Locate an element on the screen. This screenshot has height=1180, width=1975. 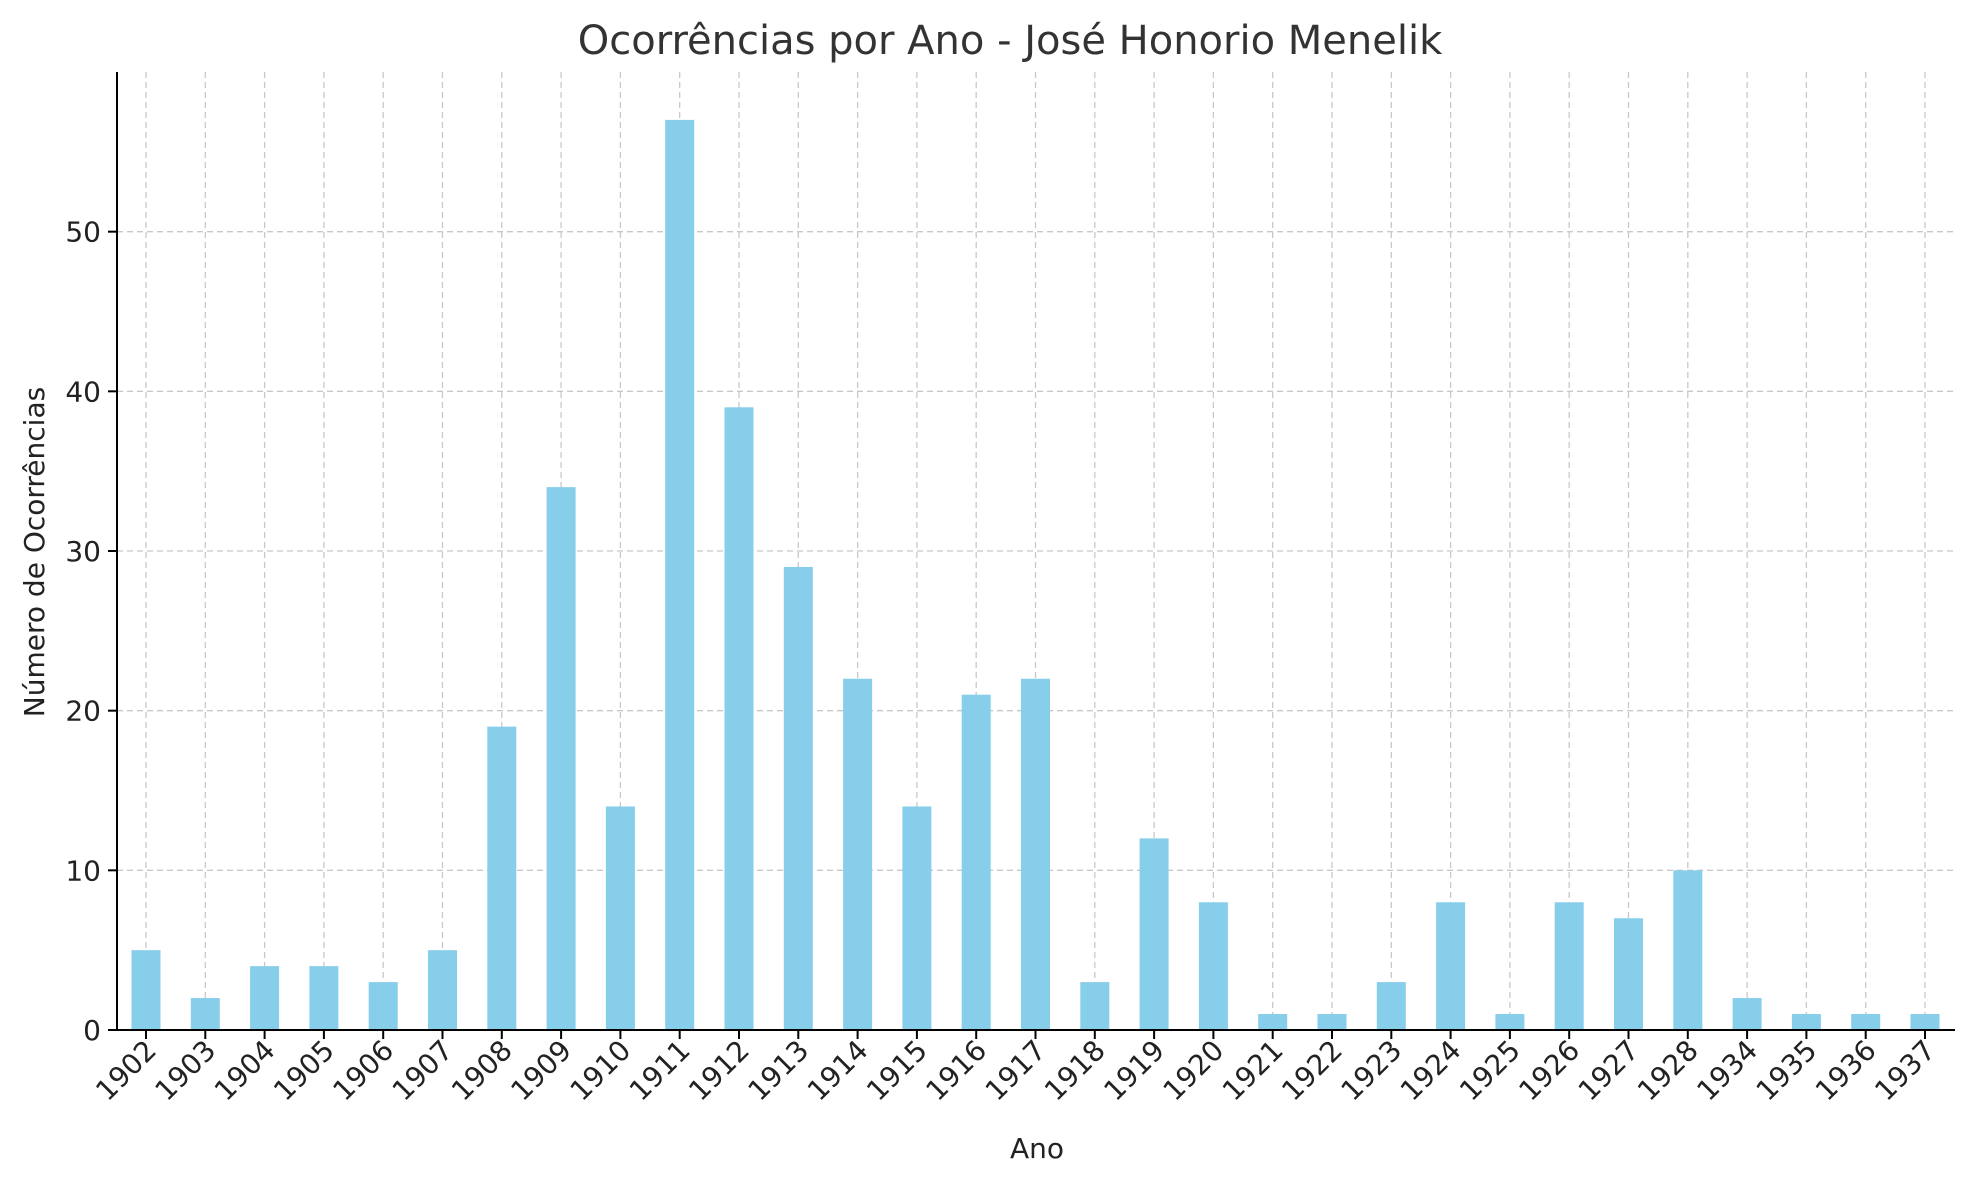
x-tick-label: 1927 is located at coordinates (1609, 1071).